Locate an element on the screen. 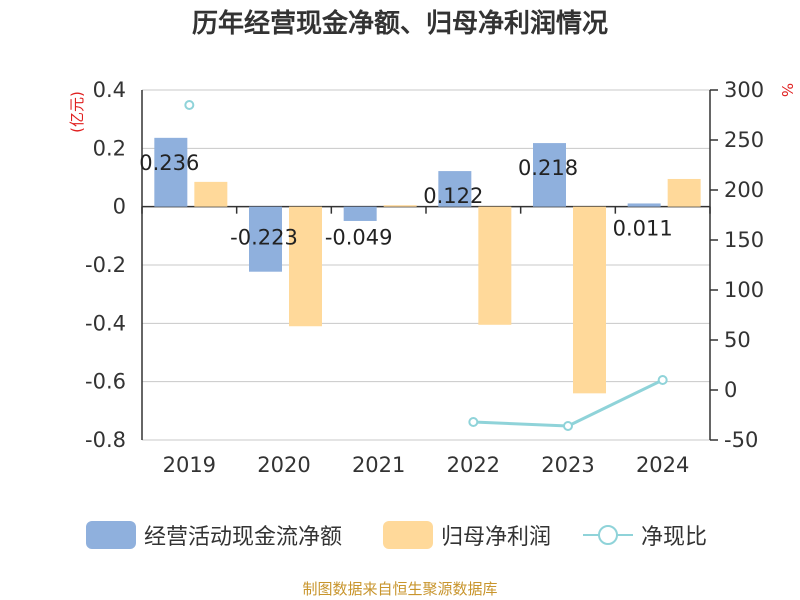 This screenshot has width=800, height=600. data-label-cashflow: 0.011 is located at coordinates (643, 228).